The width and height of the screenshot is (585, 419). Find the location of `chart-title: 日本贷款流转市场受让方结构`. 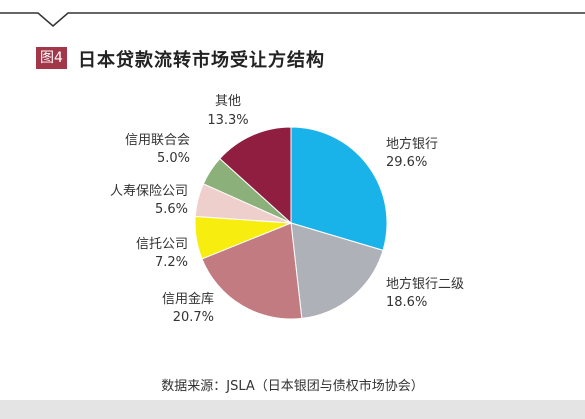

chart-title: 日本贷款流转市场受让方结构 is located at coordinates (201, 60).